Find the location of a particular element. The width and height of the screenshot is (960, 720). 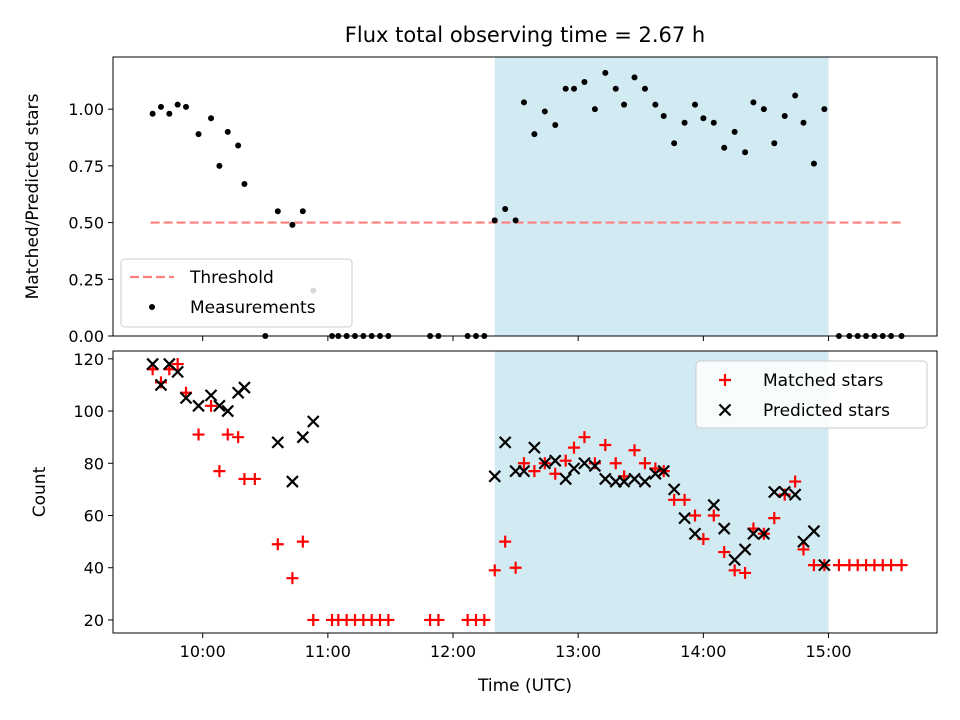

legend: Threshold Measurements is located at coordinates (236, 293).